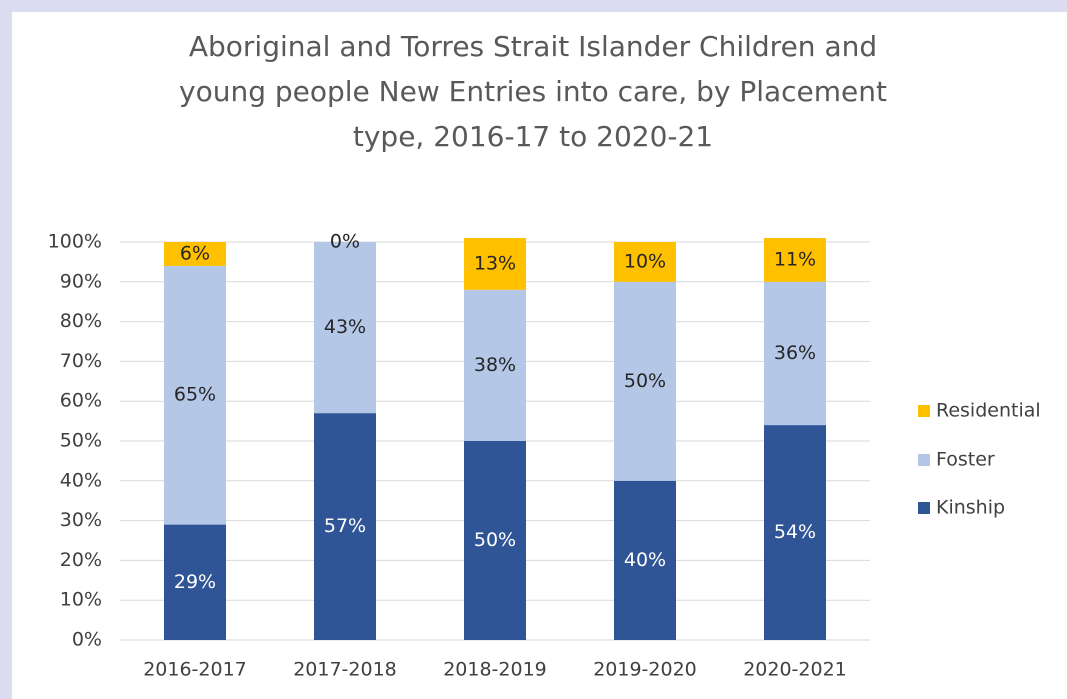 The width and height of the screenshot is (1067, 699). Describe the element at coordinates (75, 242) in the screenshot. I see `y-tick-label: 100%` at that location.